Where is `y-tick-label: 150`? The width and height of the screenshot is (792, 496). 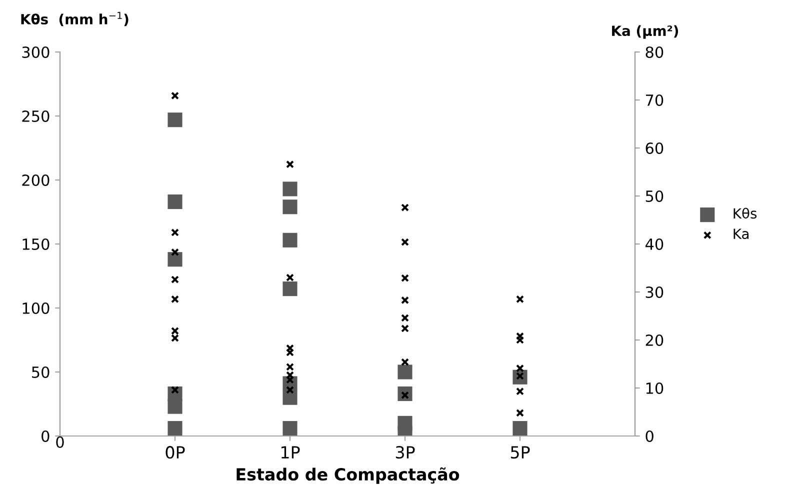 y-tick-label: 150 is located at coordinates (36, 244).